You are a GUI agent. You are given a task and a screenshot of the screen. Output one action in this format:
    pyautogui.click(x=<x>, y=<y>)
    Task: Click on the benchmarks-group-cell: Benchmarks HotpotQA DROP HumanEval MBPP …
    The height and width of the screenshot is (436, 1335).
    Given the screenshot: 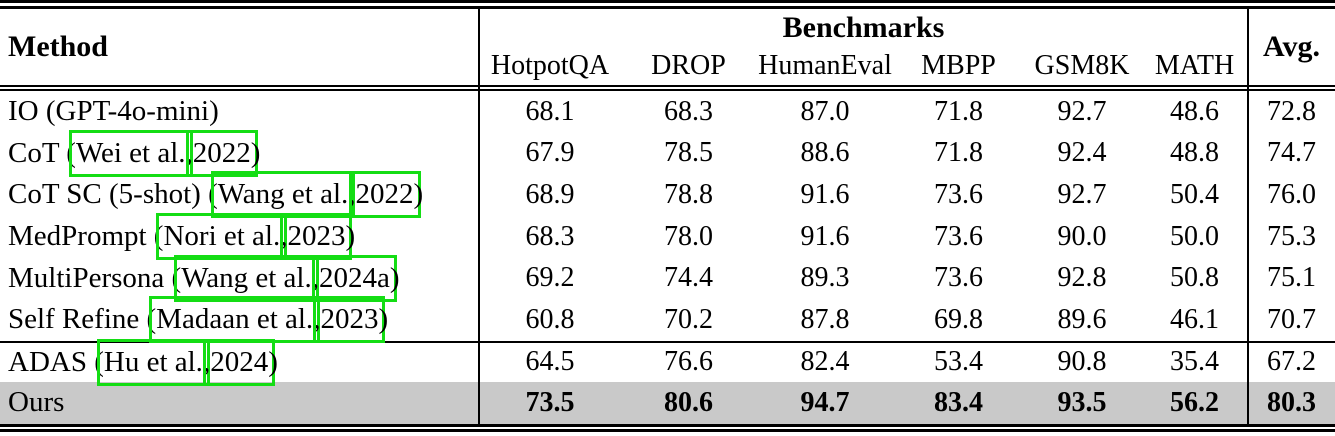 What is the action you would take?
    pyautogui.click(x=863, y=47)
    